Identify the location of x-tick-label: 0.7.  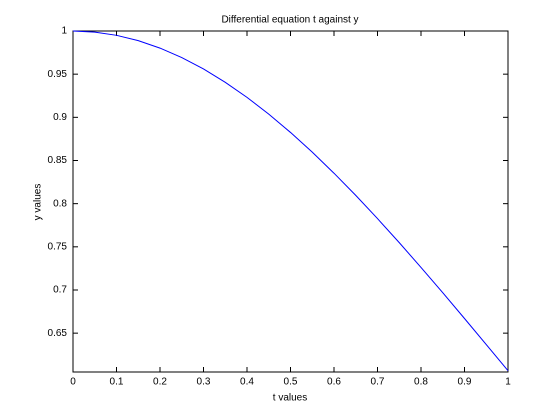
(378, 382).